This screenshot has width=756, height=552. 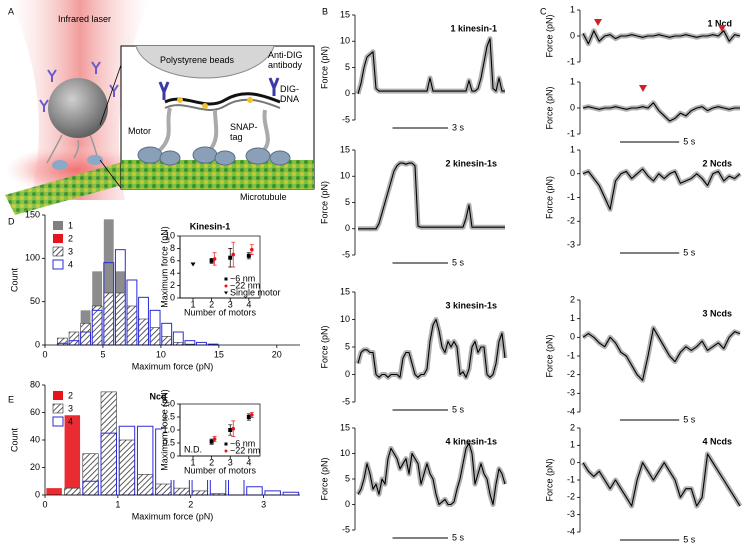 I want to click on diagram-label: Motor, so click(x=140, y=131).